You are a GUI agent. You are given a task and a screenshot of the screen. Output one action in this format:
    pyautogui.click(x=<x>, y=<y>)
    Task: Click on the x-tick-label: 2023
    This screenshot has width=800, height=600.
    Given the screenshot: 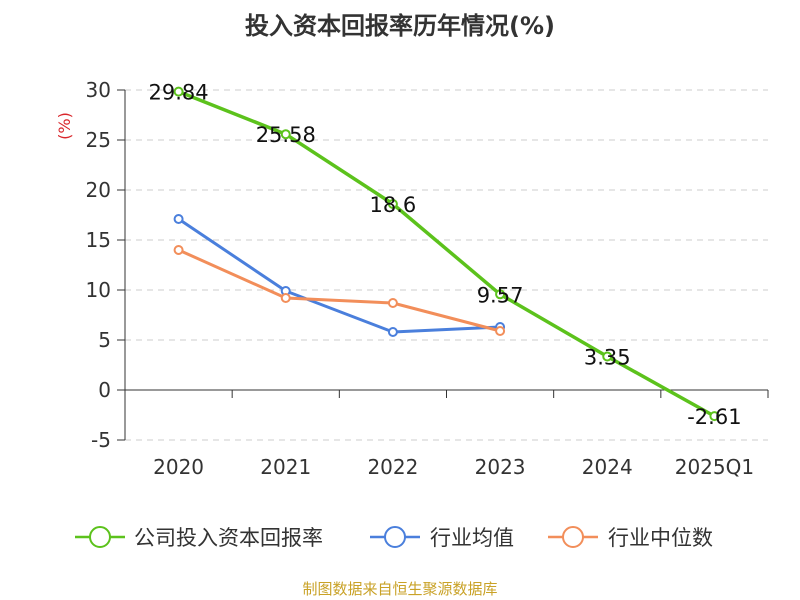 What is the action you would take?
    pyautogui.click(x=500, y=467)
    